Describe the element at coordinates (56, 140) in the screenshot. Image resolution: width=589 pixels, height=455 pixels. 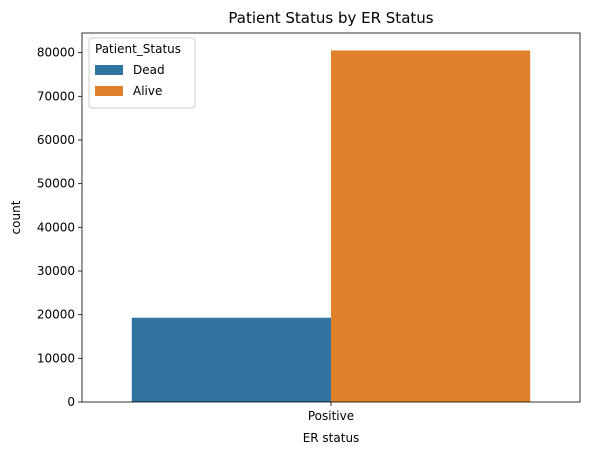
I see `y-tick-label: 60000` at that location.